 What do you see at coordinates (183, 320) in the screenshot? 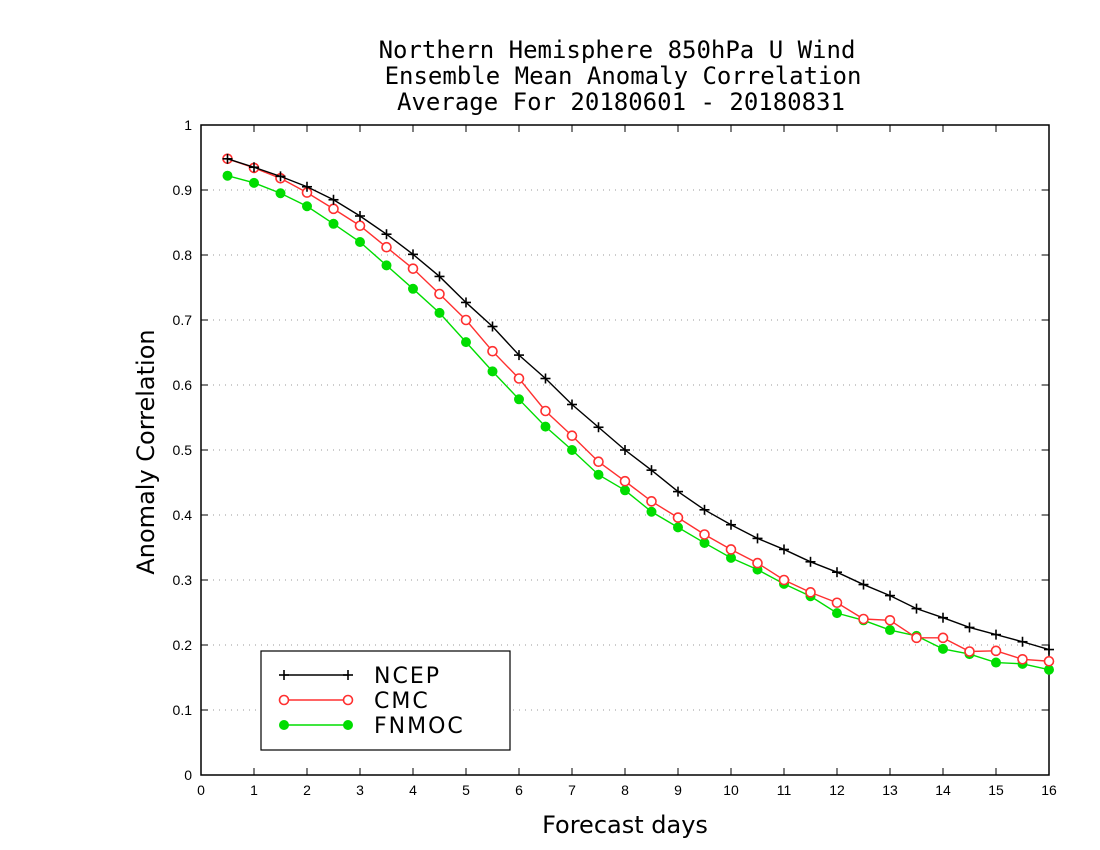
I see `y-tick-label: 0.7` at bounding box center [183, 320].